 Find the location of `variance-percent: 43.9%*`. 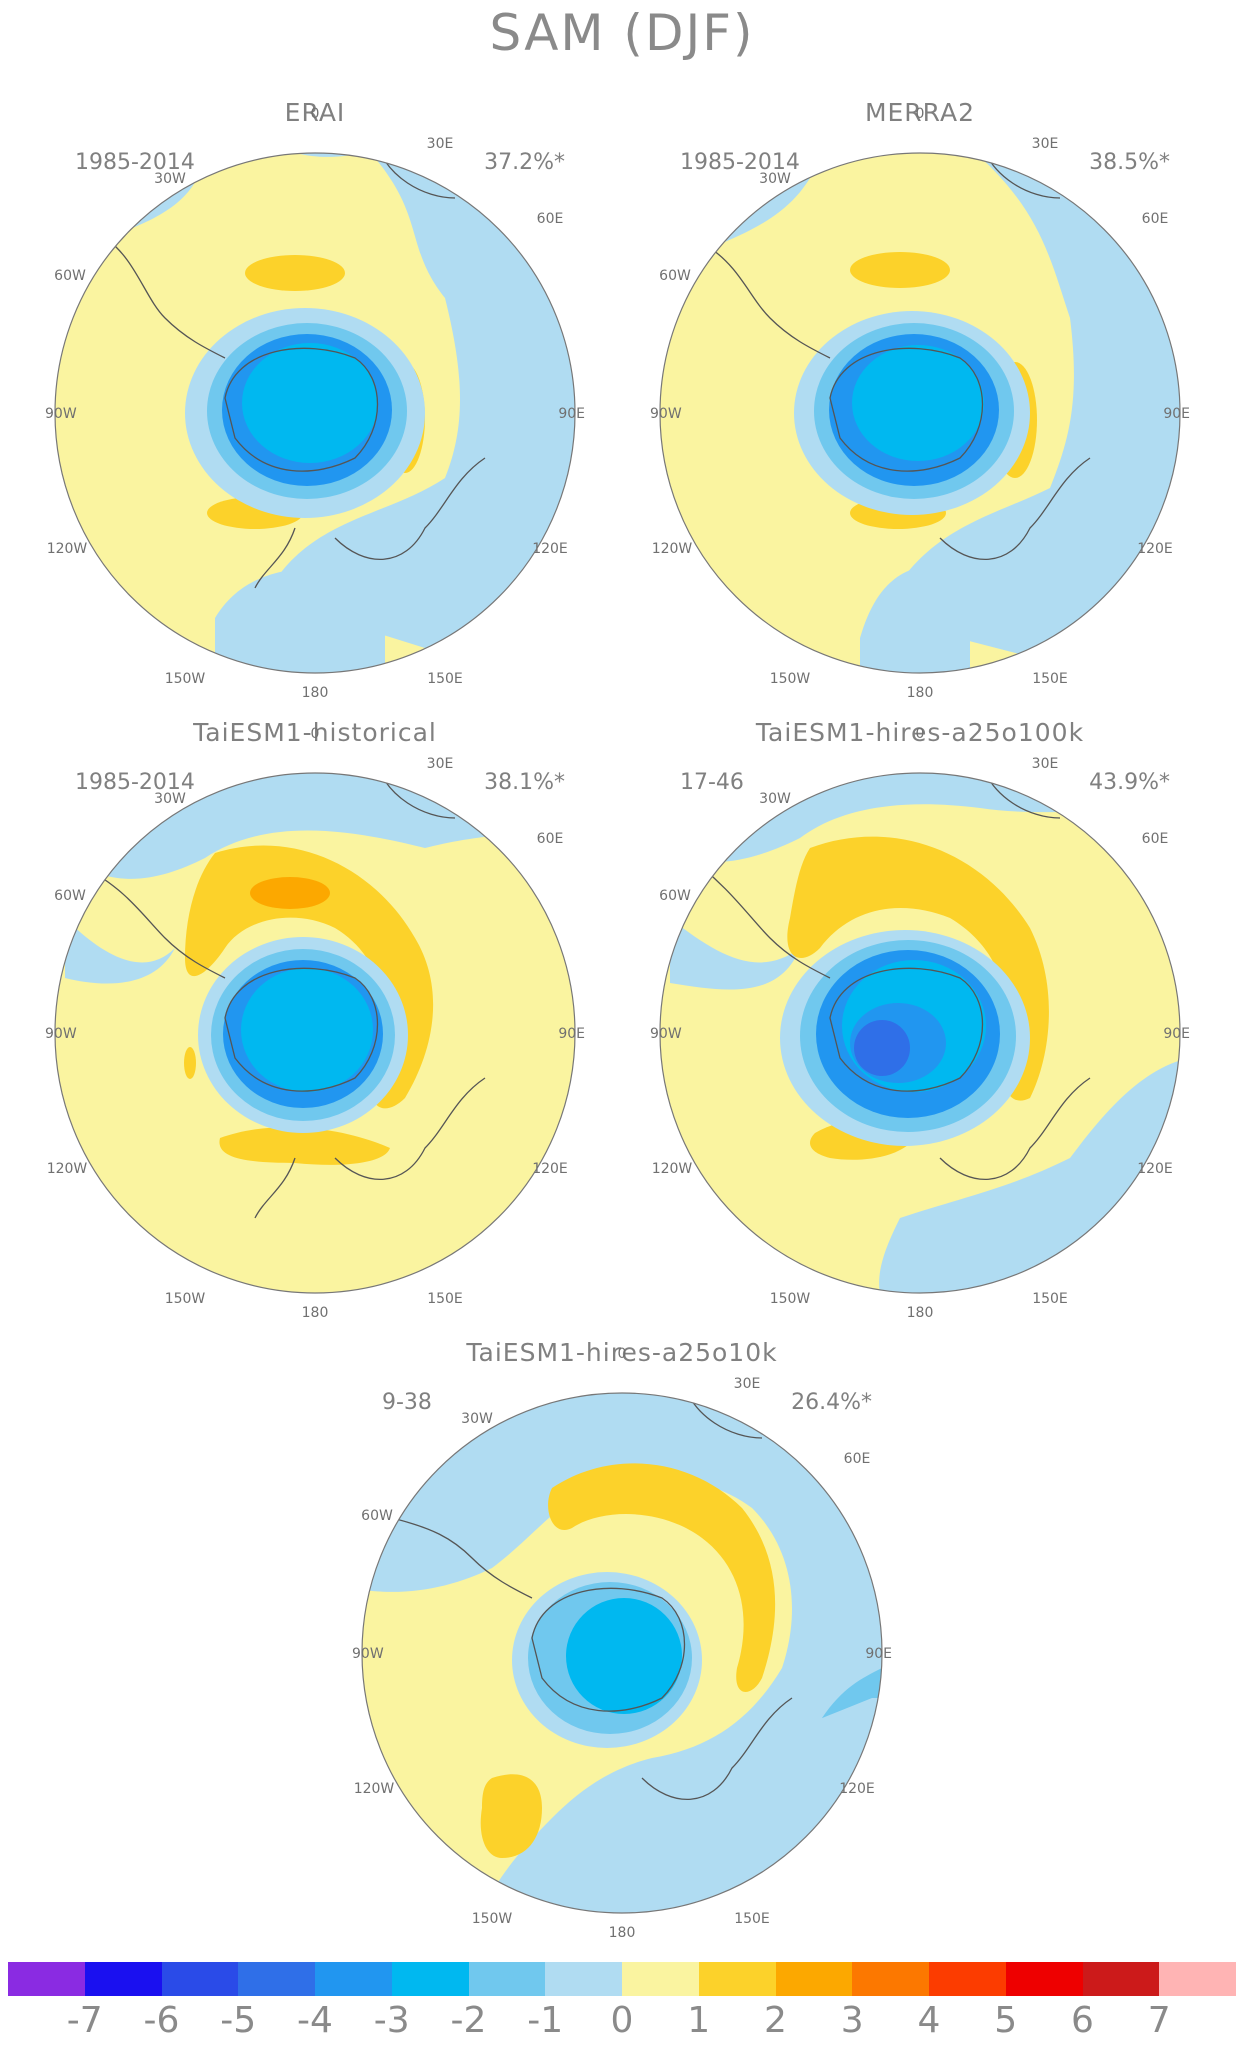

variance-percent: 43.9%* is located at coordinates (1129, 782).